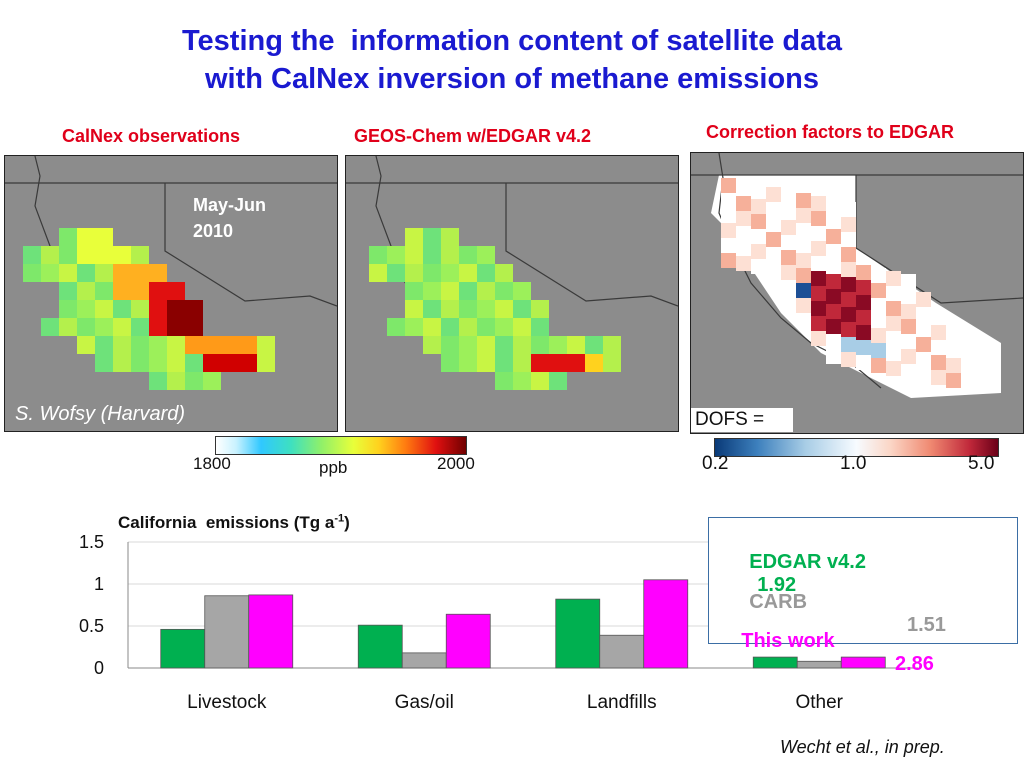 Image resolution: width=1024 pixels, height=768 pixels. Describe the element at coordinates (341, 445) in the screenshot. I see `colorbar-ppb` at that location.